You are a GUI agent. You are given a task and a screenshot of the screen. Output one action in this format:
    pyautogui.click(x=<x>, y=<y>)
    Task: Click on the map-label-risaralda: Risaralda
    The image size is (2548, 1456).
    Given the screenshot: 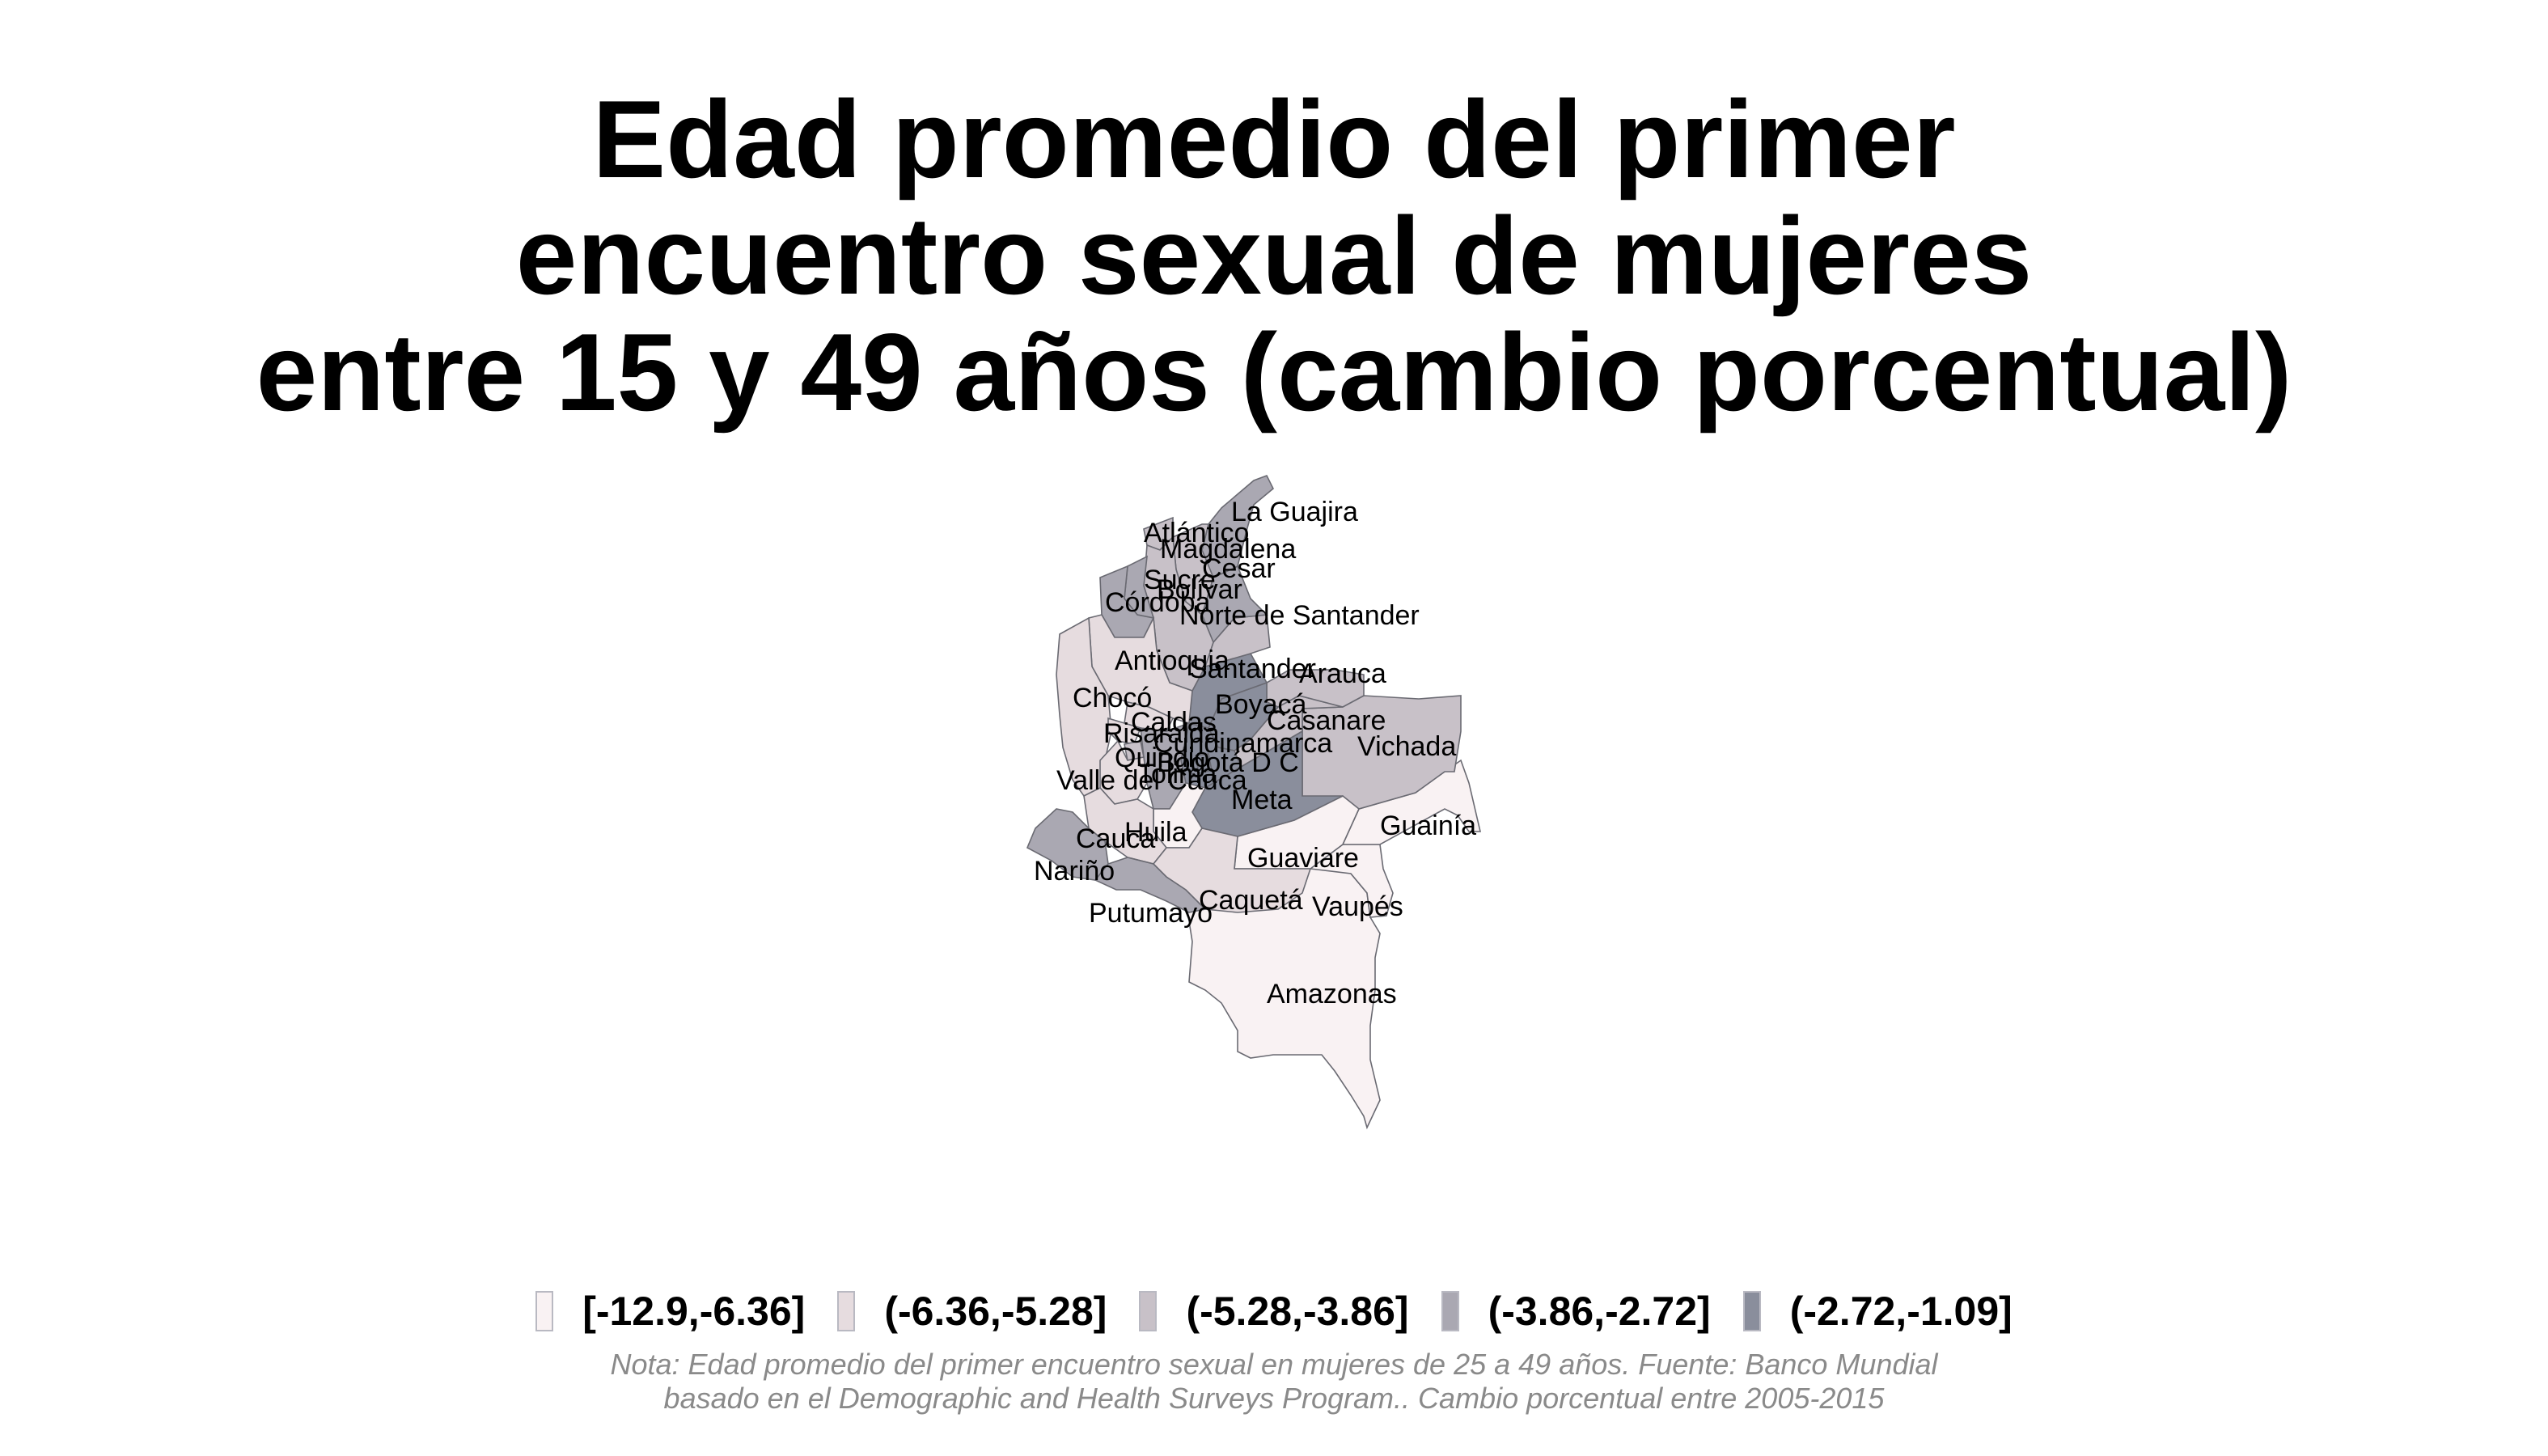 What is the action you would take?
    pyautogui.click(x=1161, y=733)
    